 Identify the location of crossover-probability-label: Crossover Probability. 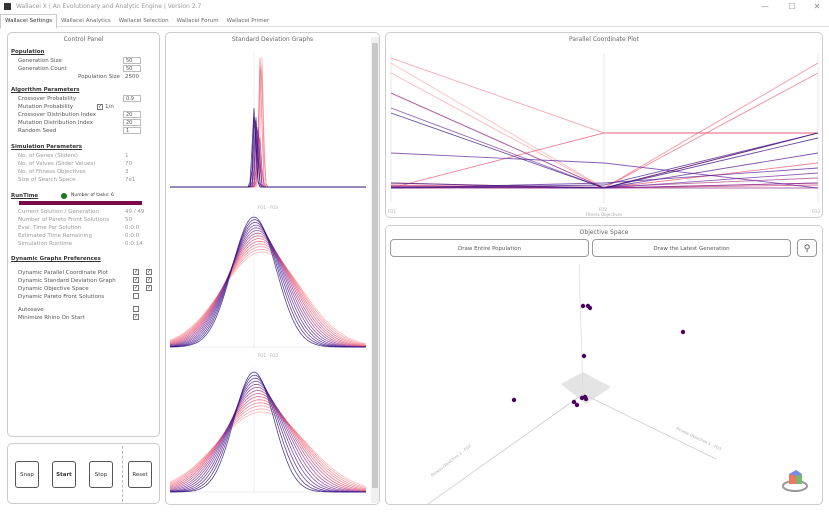
(47, 99).